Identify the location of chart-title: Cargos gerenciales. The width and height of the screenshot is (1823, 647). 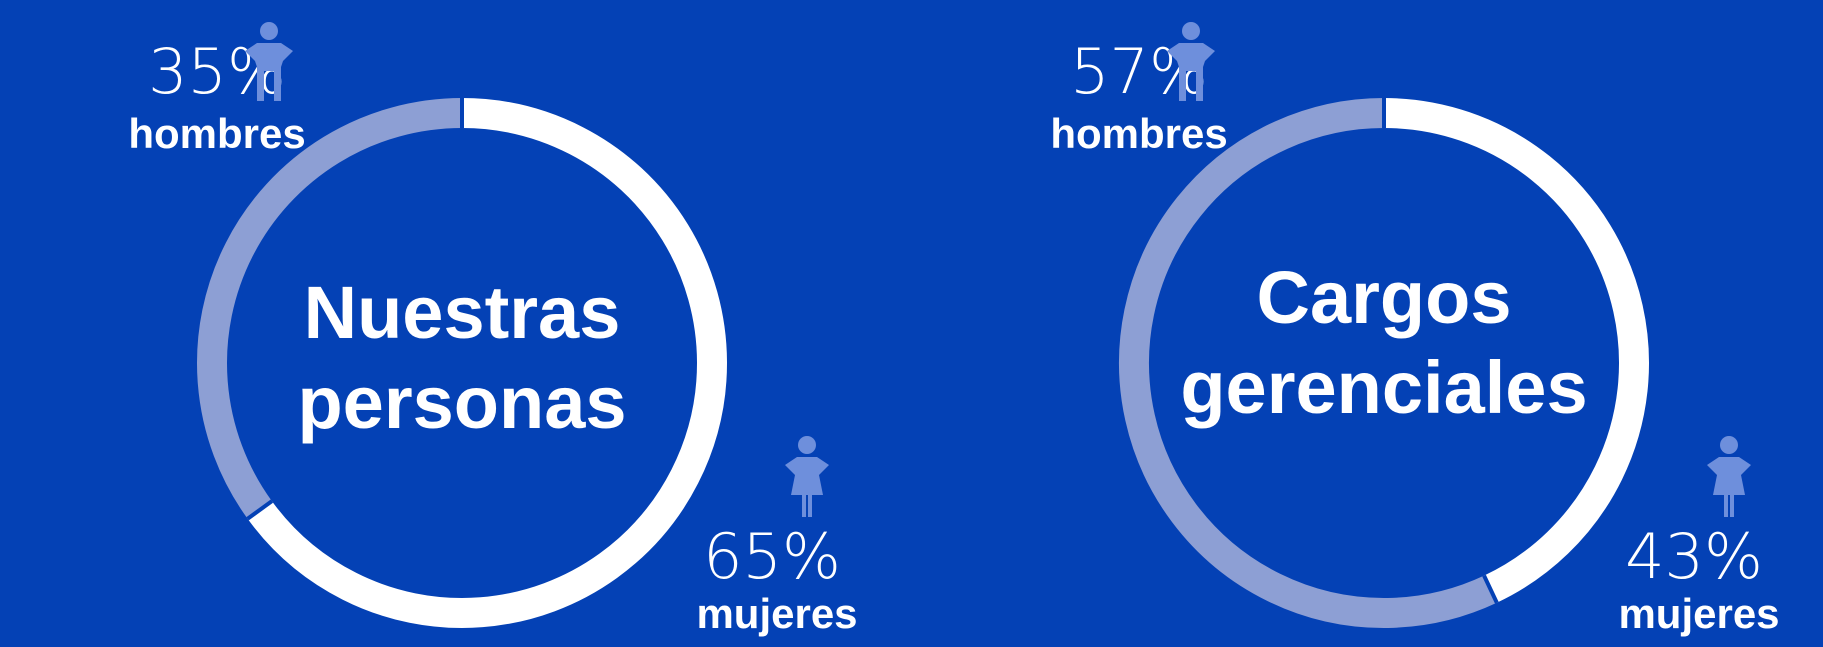
(1384, 342).